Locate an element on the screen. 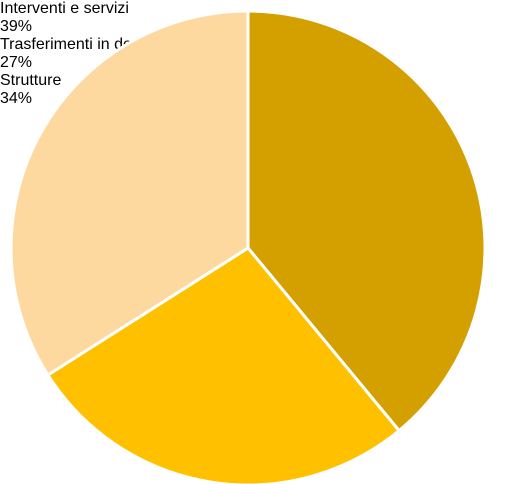 This screenshot has height=484, width=520. value-label: 34% is located at coordinates (16, 98).